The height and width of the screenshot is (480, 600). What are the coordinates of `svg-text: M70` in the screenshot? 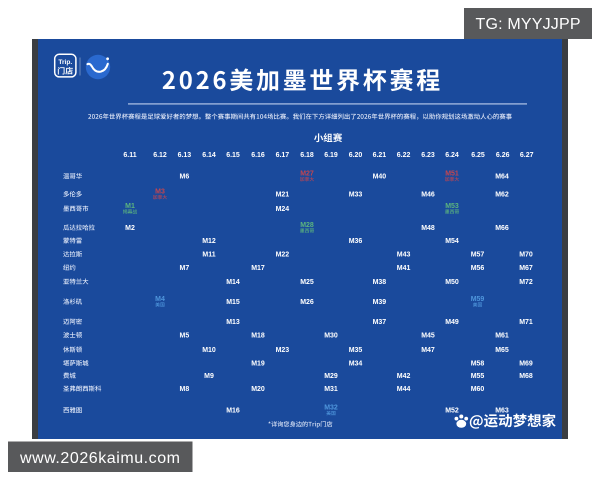 It's located at (526, 255).